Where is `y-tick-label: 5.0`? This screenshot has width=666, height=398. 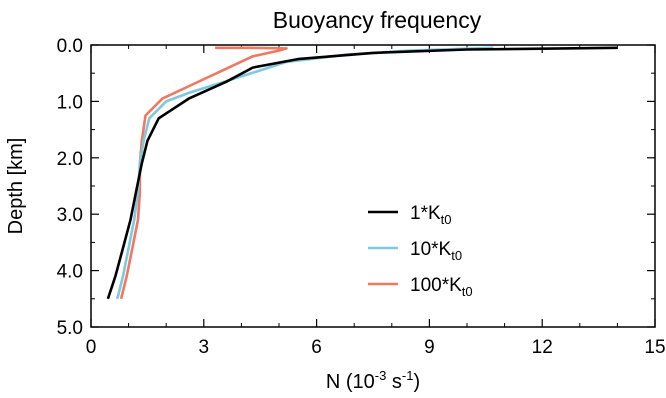
y-tick-label: 5.0 is located at coordinates (70, 328).